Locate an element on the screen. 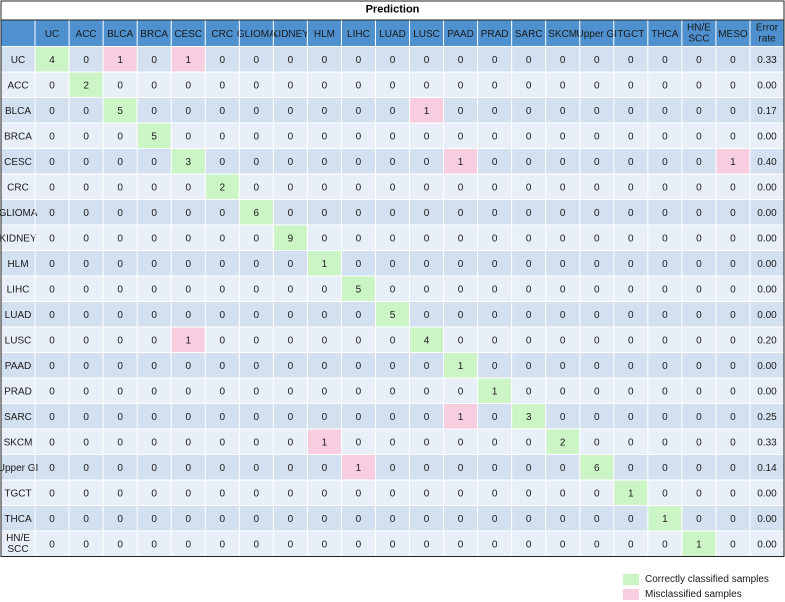 The image size is (785, 602). row-label: PRAD is located at coordinates (18, 391).